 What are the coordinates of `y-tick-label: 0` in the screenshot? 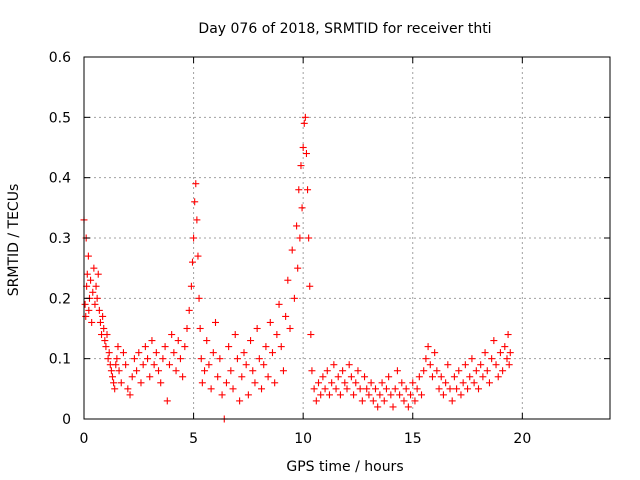 It's located at (66, 420).